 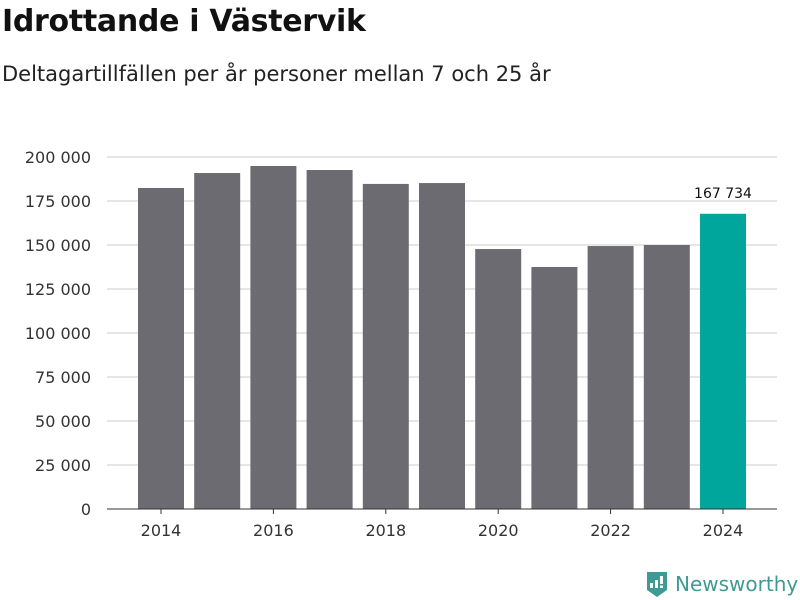 I want to click on chart-title: Idrottande i Västervik, so click(x=184, y=21).